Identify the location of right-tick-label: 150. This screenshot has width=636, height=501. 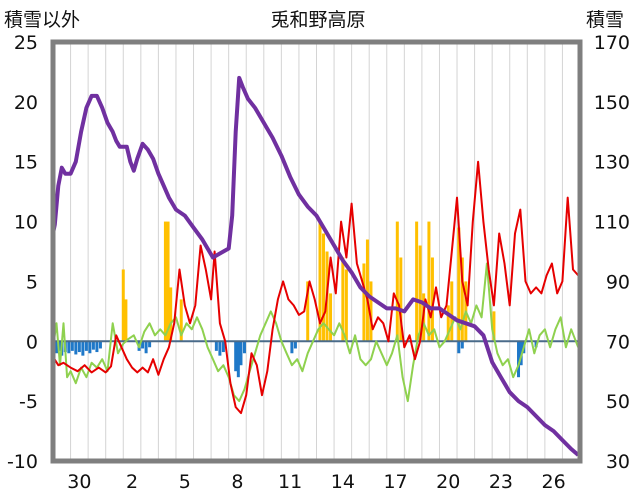
(612, 103).